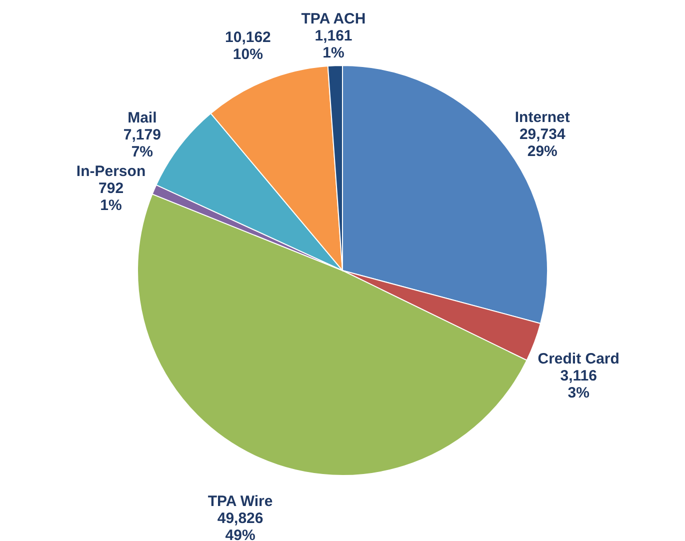 Image resolution: width=685 pixels, height=541 pixels. I want to click on data-label: 3,116 3%, so click(578, 385).